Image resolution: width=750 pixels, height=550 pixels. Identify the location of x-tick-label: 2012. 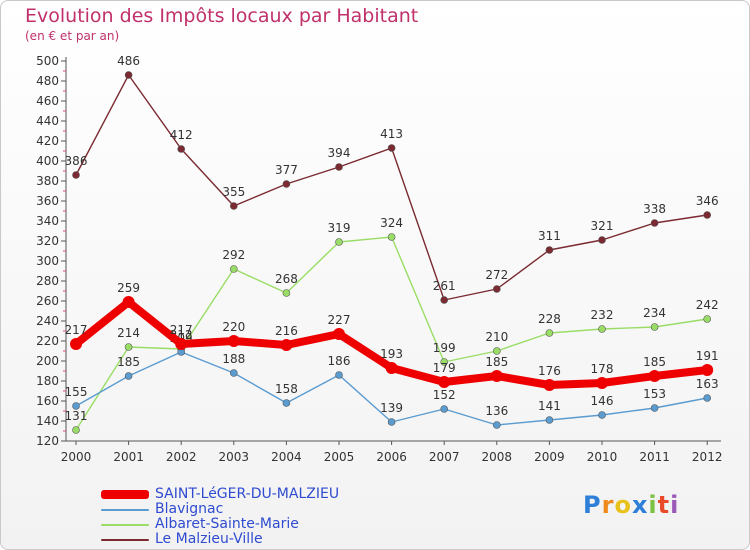
(707, 457).